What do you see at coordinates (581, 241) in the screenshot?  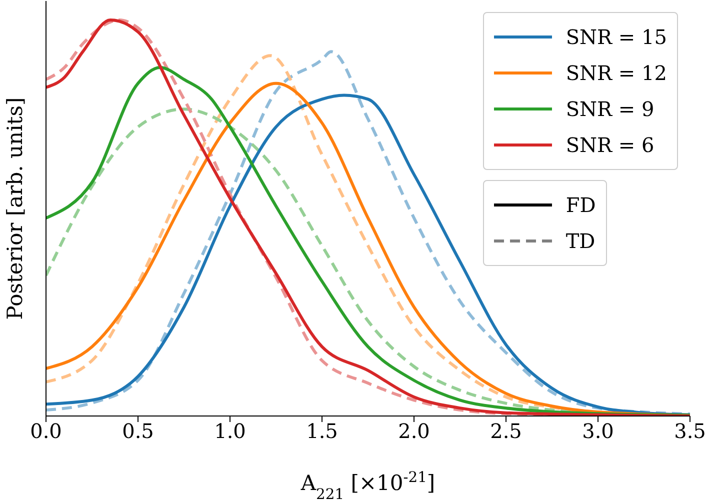 I see `annotation: TD` at bounding box center [581, 241].